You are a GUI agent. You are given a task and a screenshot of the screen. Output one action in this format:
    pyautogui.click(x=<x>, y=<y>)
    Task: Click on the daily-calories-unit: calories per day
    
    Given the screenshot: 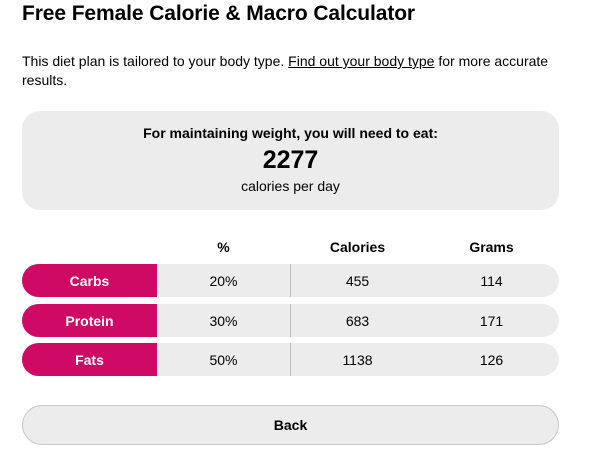 What is the action you would take?
    pyautogui.click(x=290, y=186)
    